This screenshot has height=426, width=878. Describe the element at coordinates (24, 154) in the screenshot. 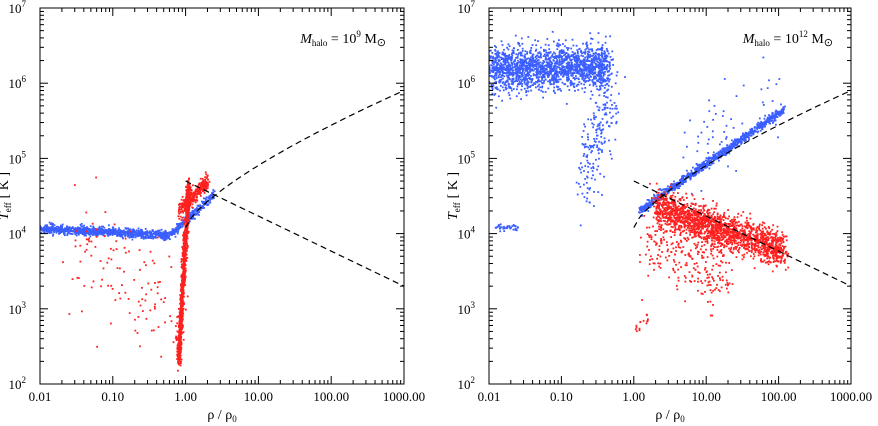

I see `y-tick-exponent: 5` at that location.